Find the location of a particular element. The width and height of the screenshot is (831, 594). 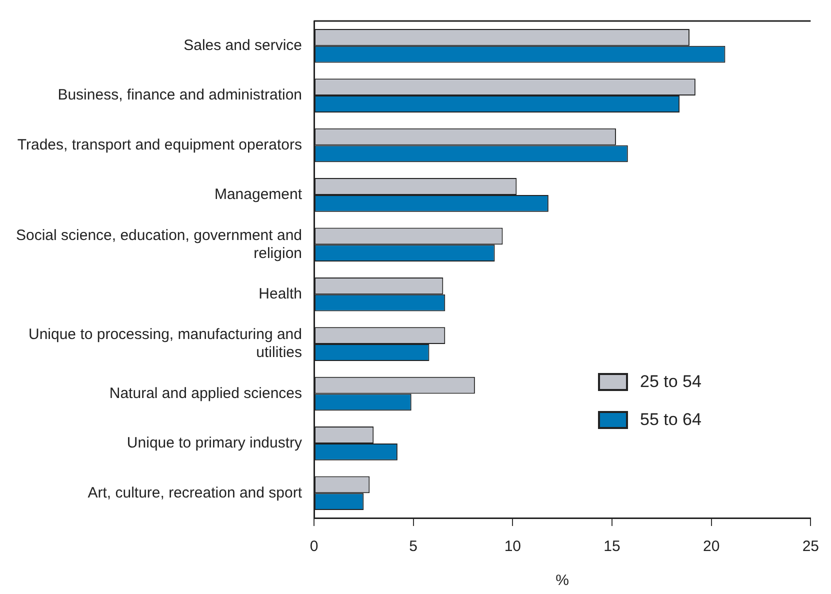

y-tick-label: Business, finance and administration is located at coordinates (180, 95).